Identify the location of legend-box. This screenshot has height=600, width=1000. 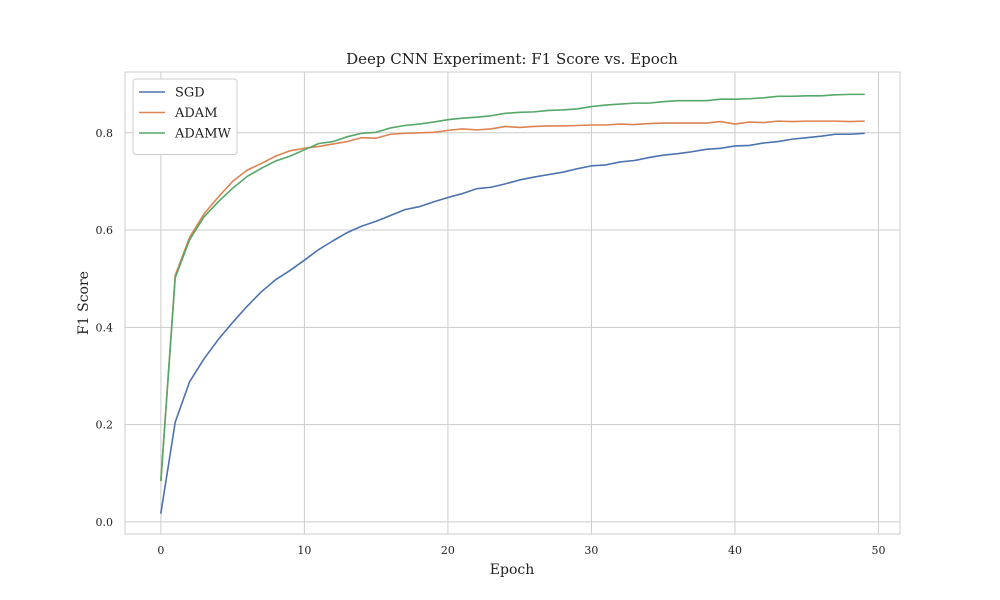
(185, 116).